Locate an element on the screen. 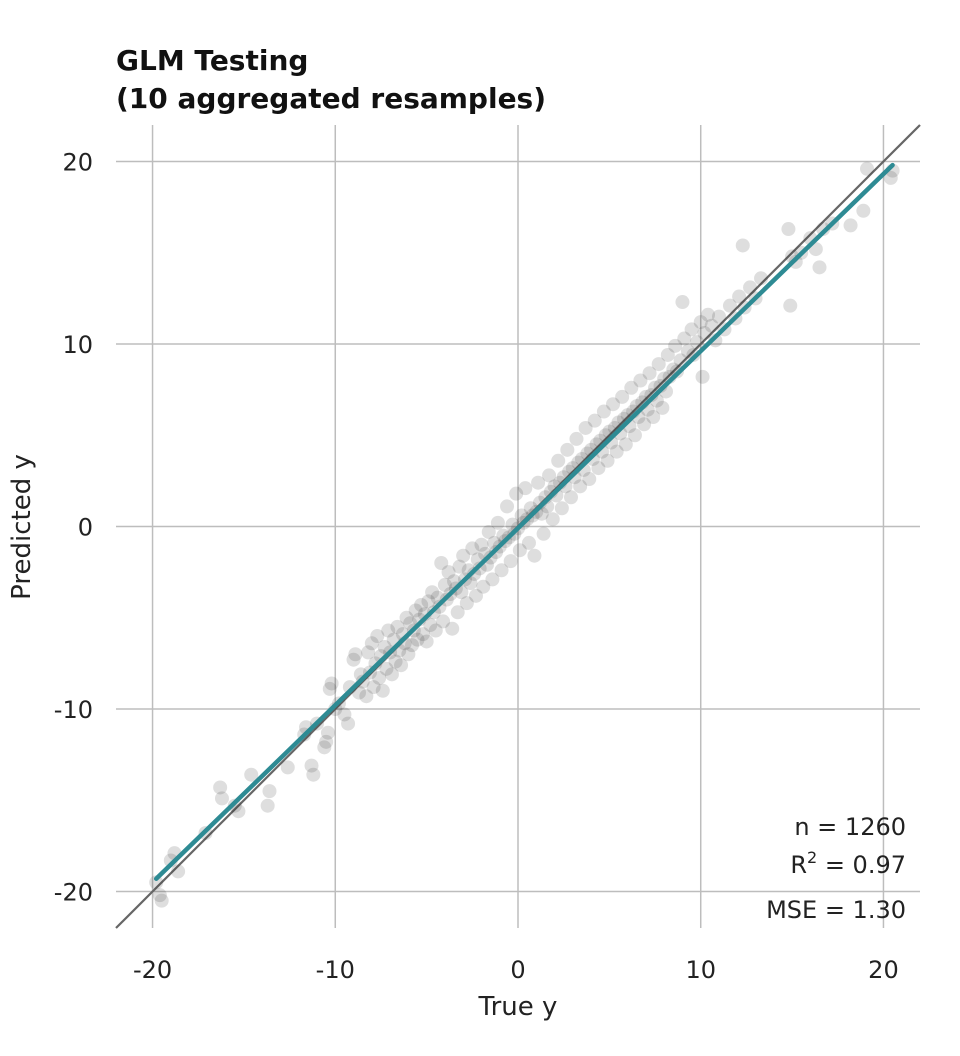  chart-title-line1: GLM Testing is located at coordinates (212, 60).